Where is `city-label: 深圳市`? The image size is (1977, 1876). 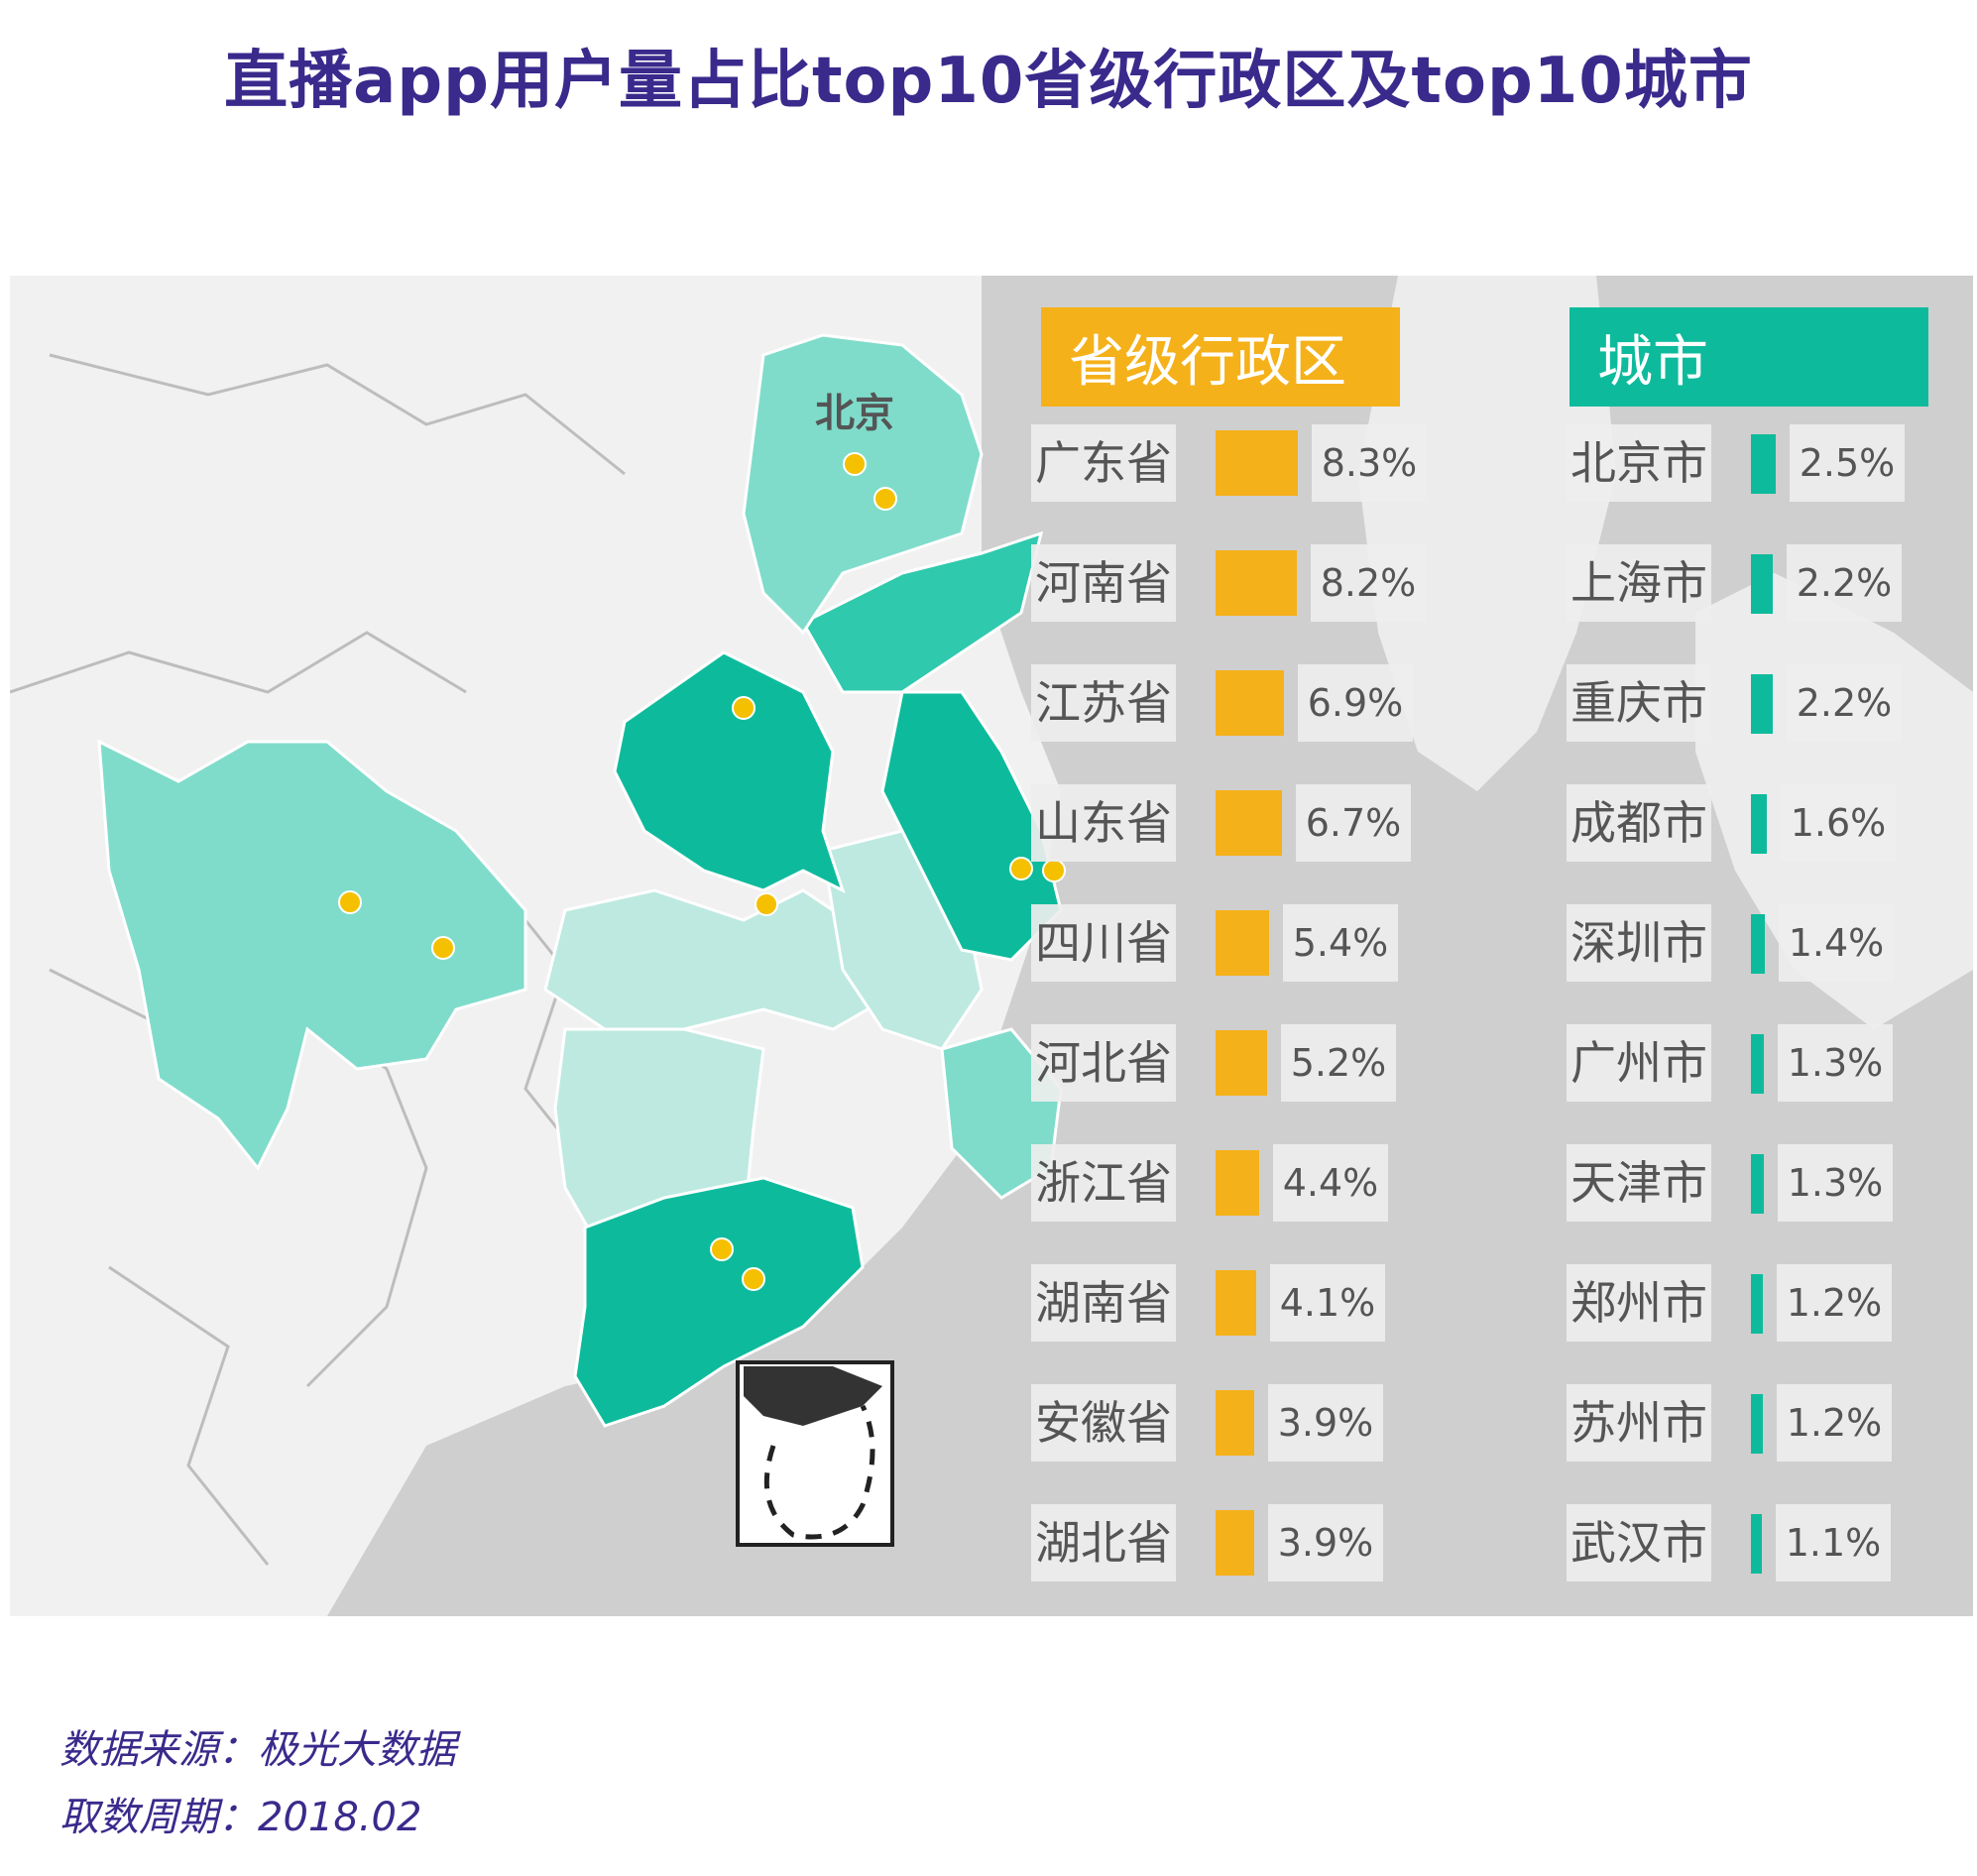
city-label: 深圳市 is located at coordinates (1639, 943).